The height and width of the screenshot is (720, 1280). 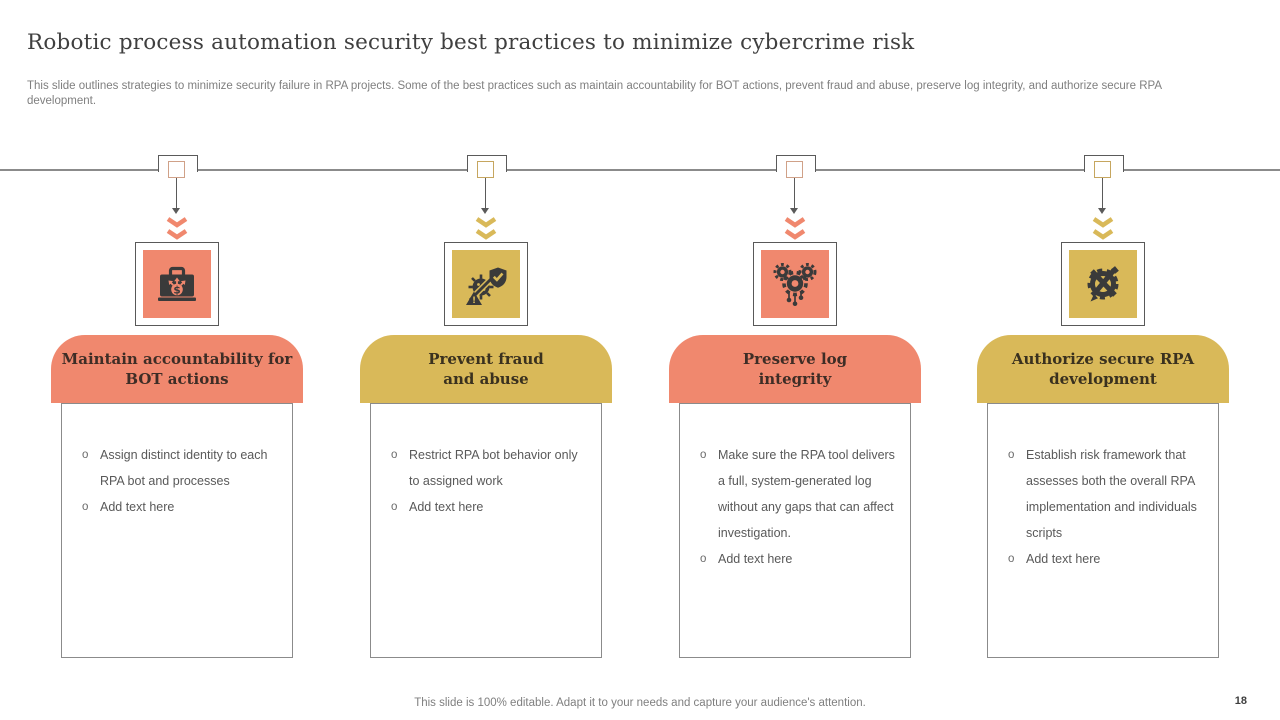 I want to click on gear-pencil-icon, so click(x=1103, y=284).